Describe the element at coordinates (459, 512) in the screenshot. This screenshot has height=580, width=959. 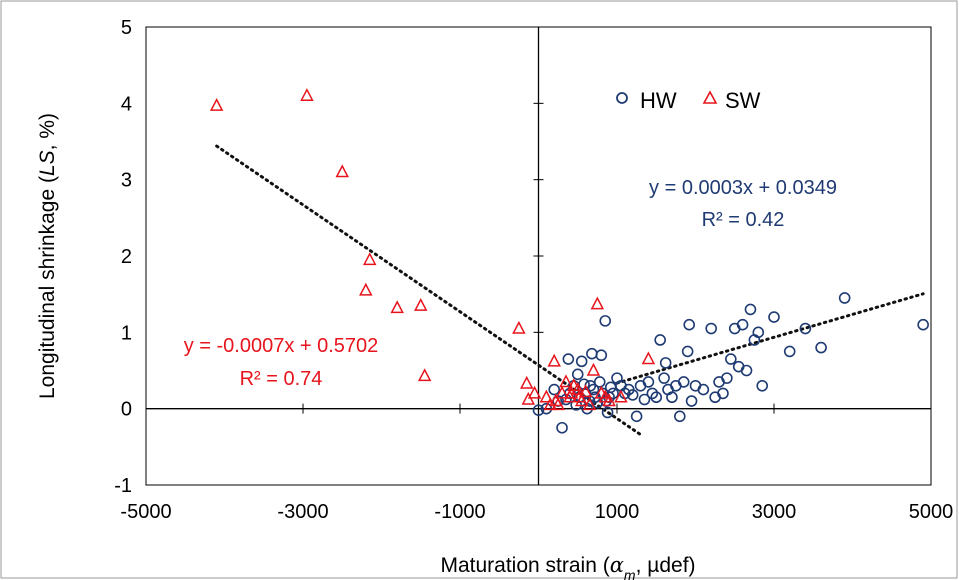
I see `x-tick-label: -1000` at that location.